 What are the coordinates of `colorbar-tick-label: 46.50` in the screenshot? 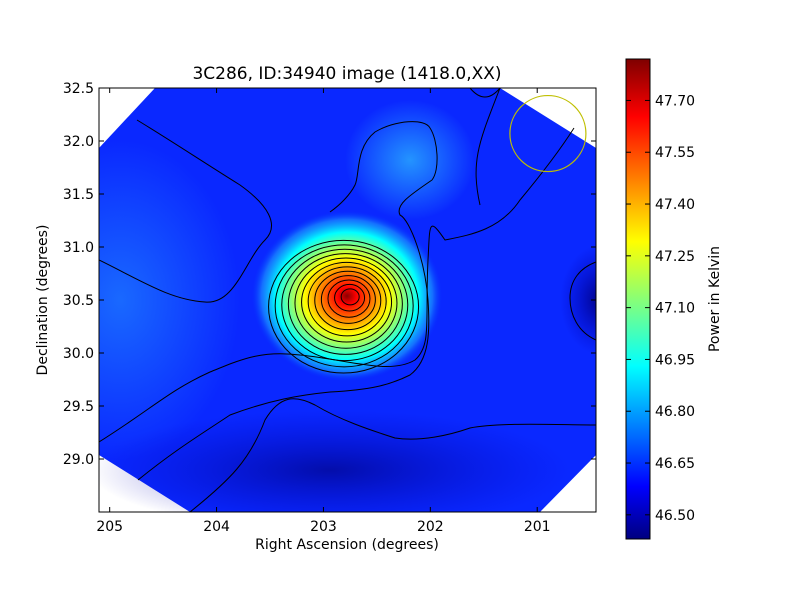 It's located at (675, 516).